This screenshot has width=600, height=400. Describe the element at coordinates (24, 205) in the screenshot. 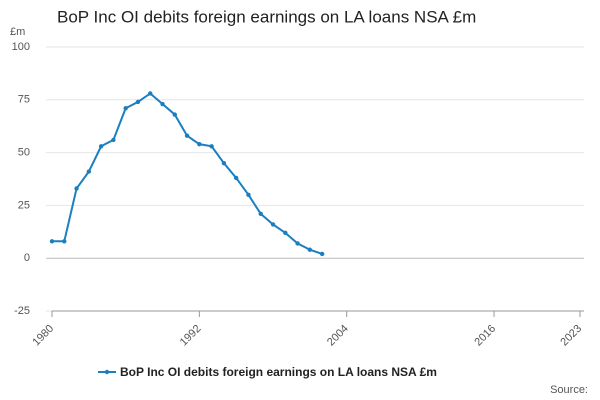

I see `y-tick-label: 25` at that location.